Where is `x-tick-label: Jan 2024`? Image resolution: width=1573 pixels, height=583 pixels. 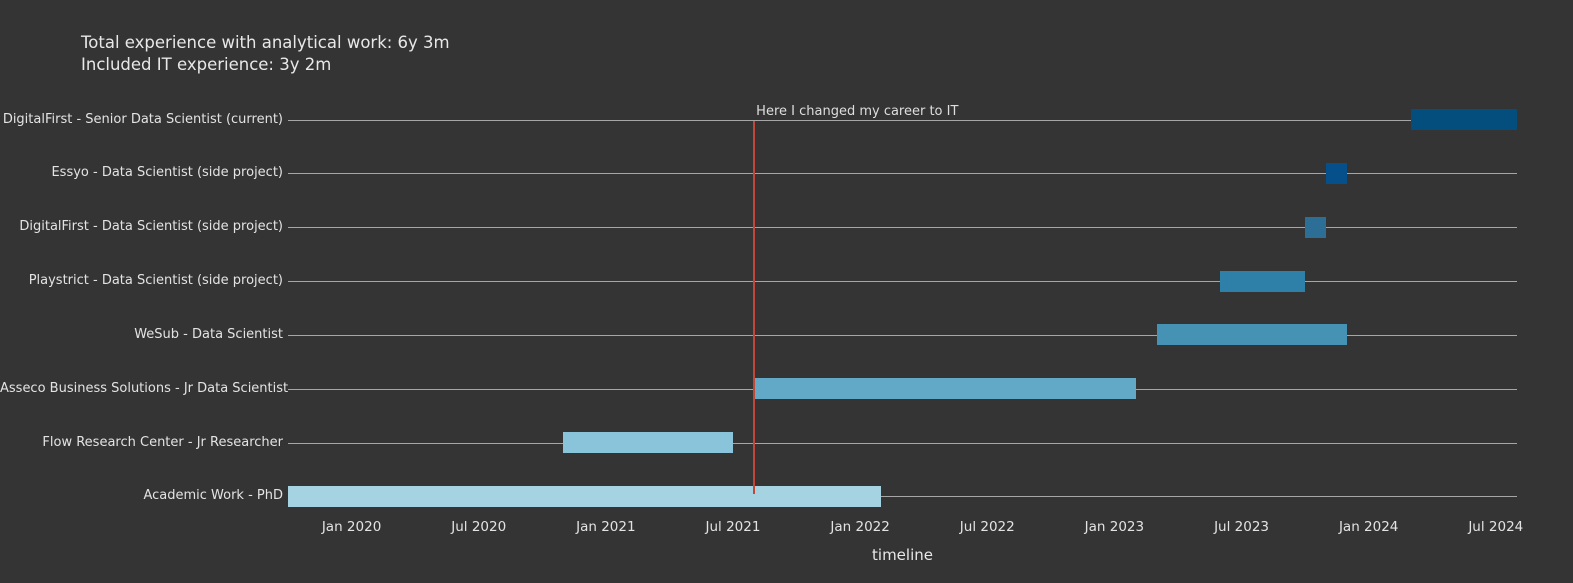
x-tick-label: Jan 2024 is located at coordinates (1368, 527).